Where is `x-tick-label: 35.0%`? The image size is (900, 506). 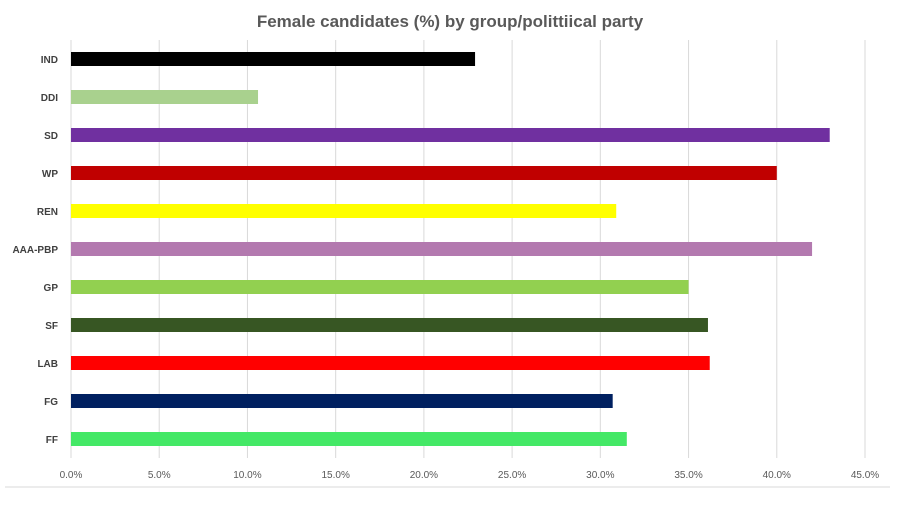 x-tick-label: 35.0% is located at coordinates (688, 475).